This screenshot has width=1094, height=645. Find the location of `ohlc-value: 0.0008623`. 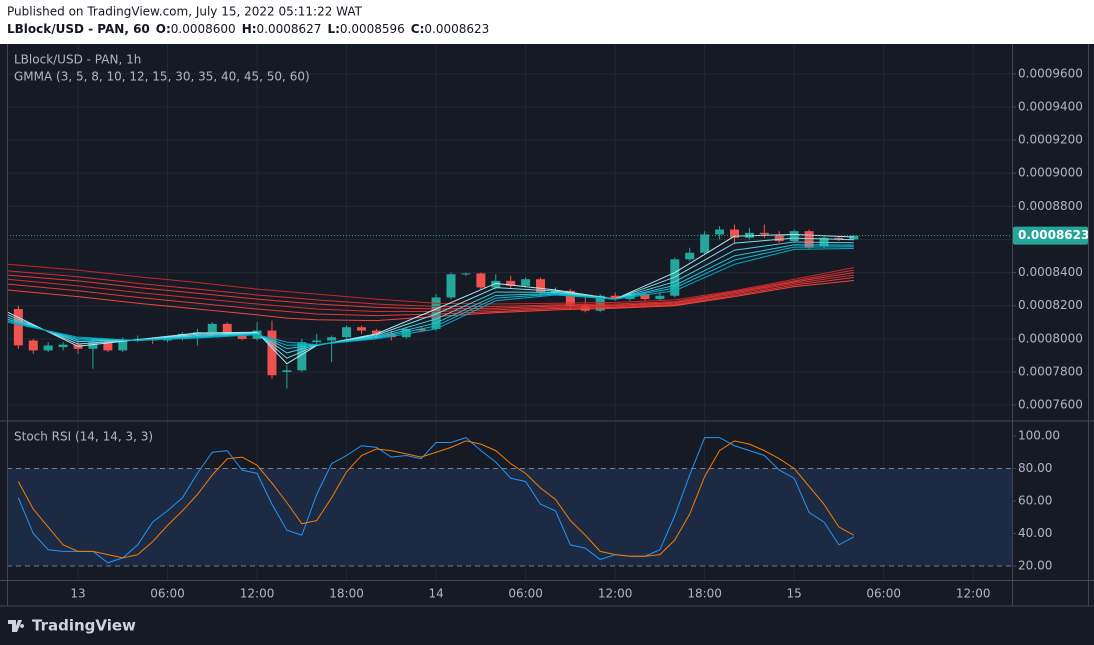

ohlc-value: 0.0008623 is located at coordinates (456, 29).